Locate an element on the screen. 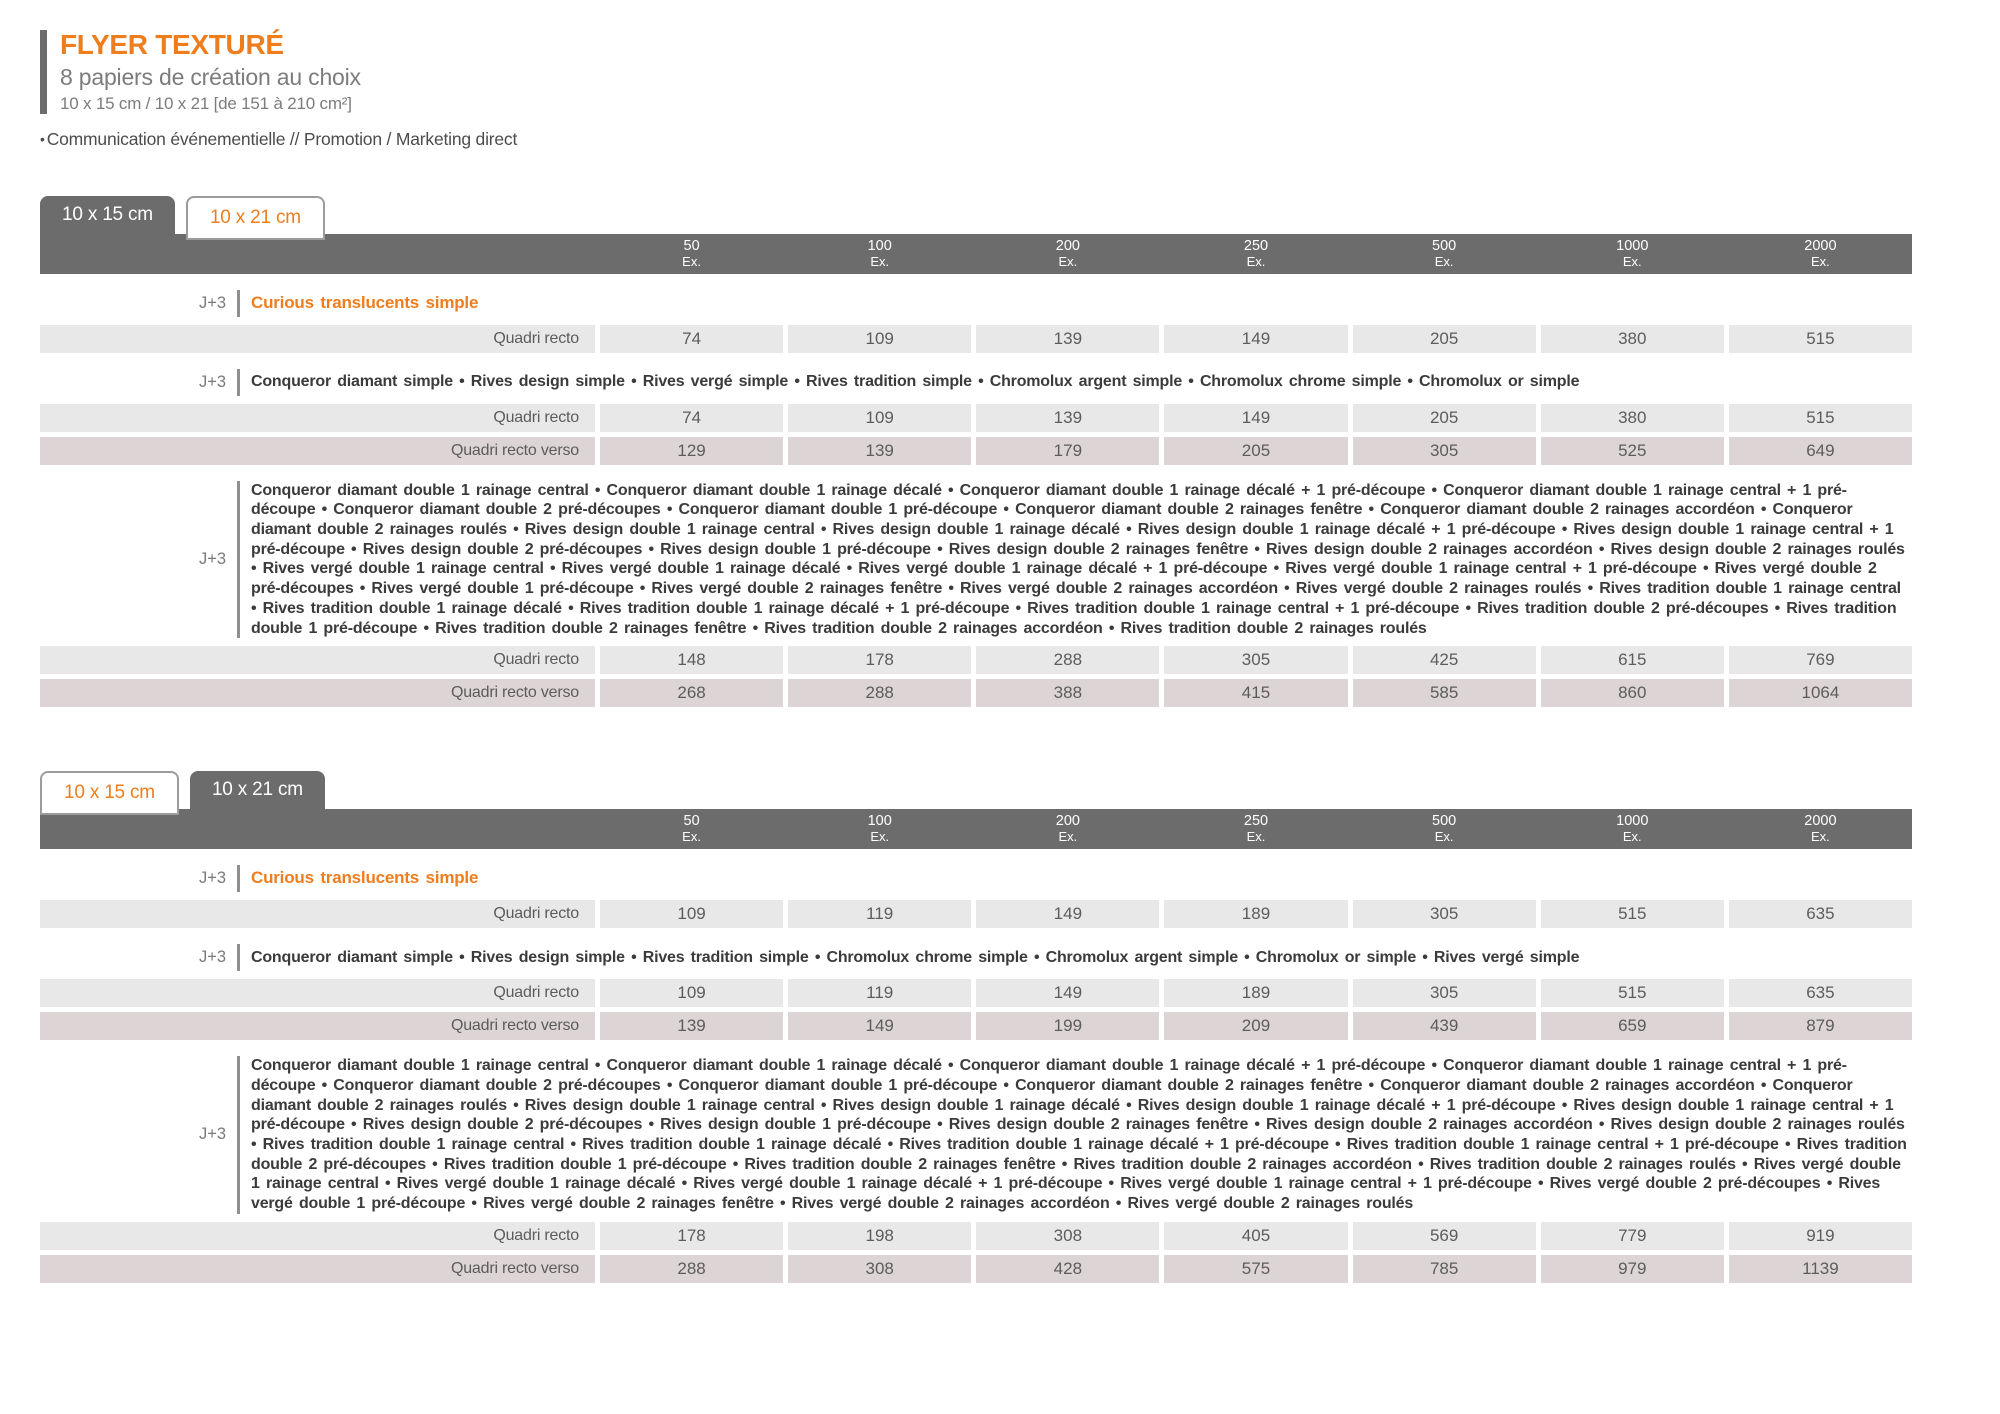 Image resolution: width=2000 pixels, height=1414 pixels. price-row-recto: Quadri recto 74 109 139 149 205 380 515 is located at coordinates (976, 338).